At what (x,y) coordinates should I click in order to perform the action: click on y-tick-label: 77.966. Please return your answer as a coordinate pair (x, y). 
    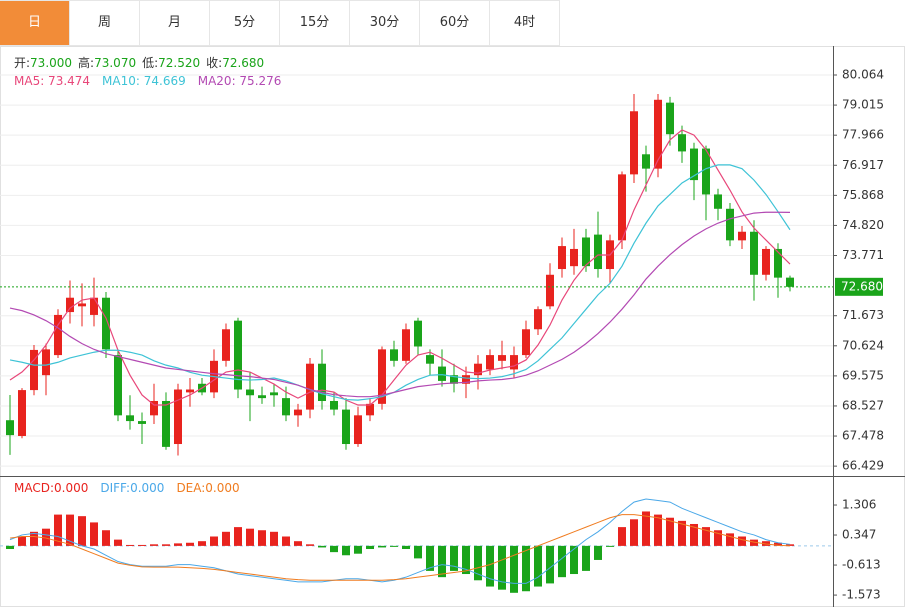
    Looking at the image, I should click on (863, 135).